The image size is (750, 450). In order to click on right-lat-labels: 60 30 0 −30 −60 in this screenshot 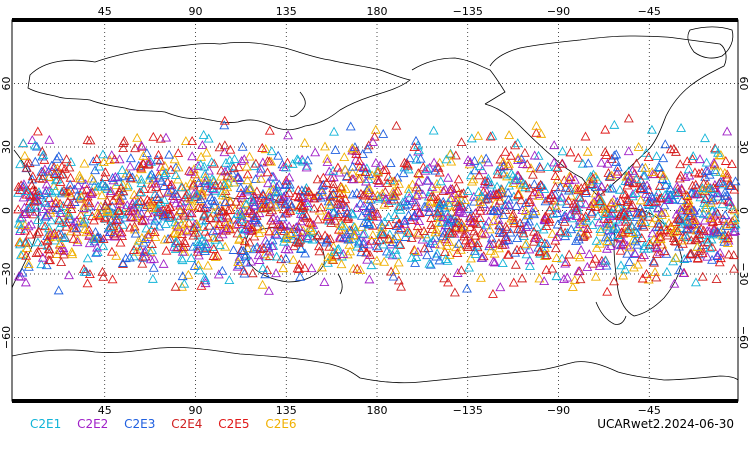, I will do `click(743, 213)`.